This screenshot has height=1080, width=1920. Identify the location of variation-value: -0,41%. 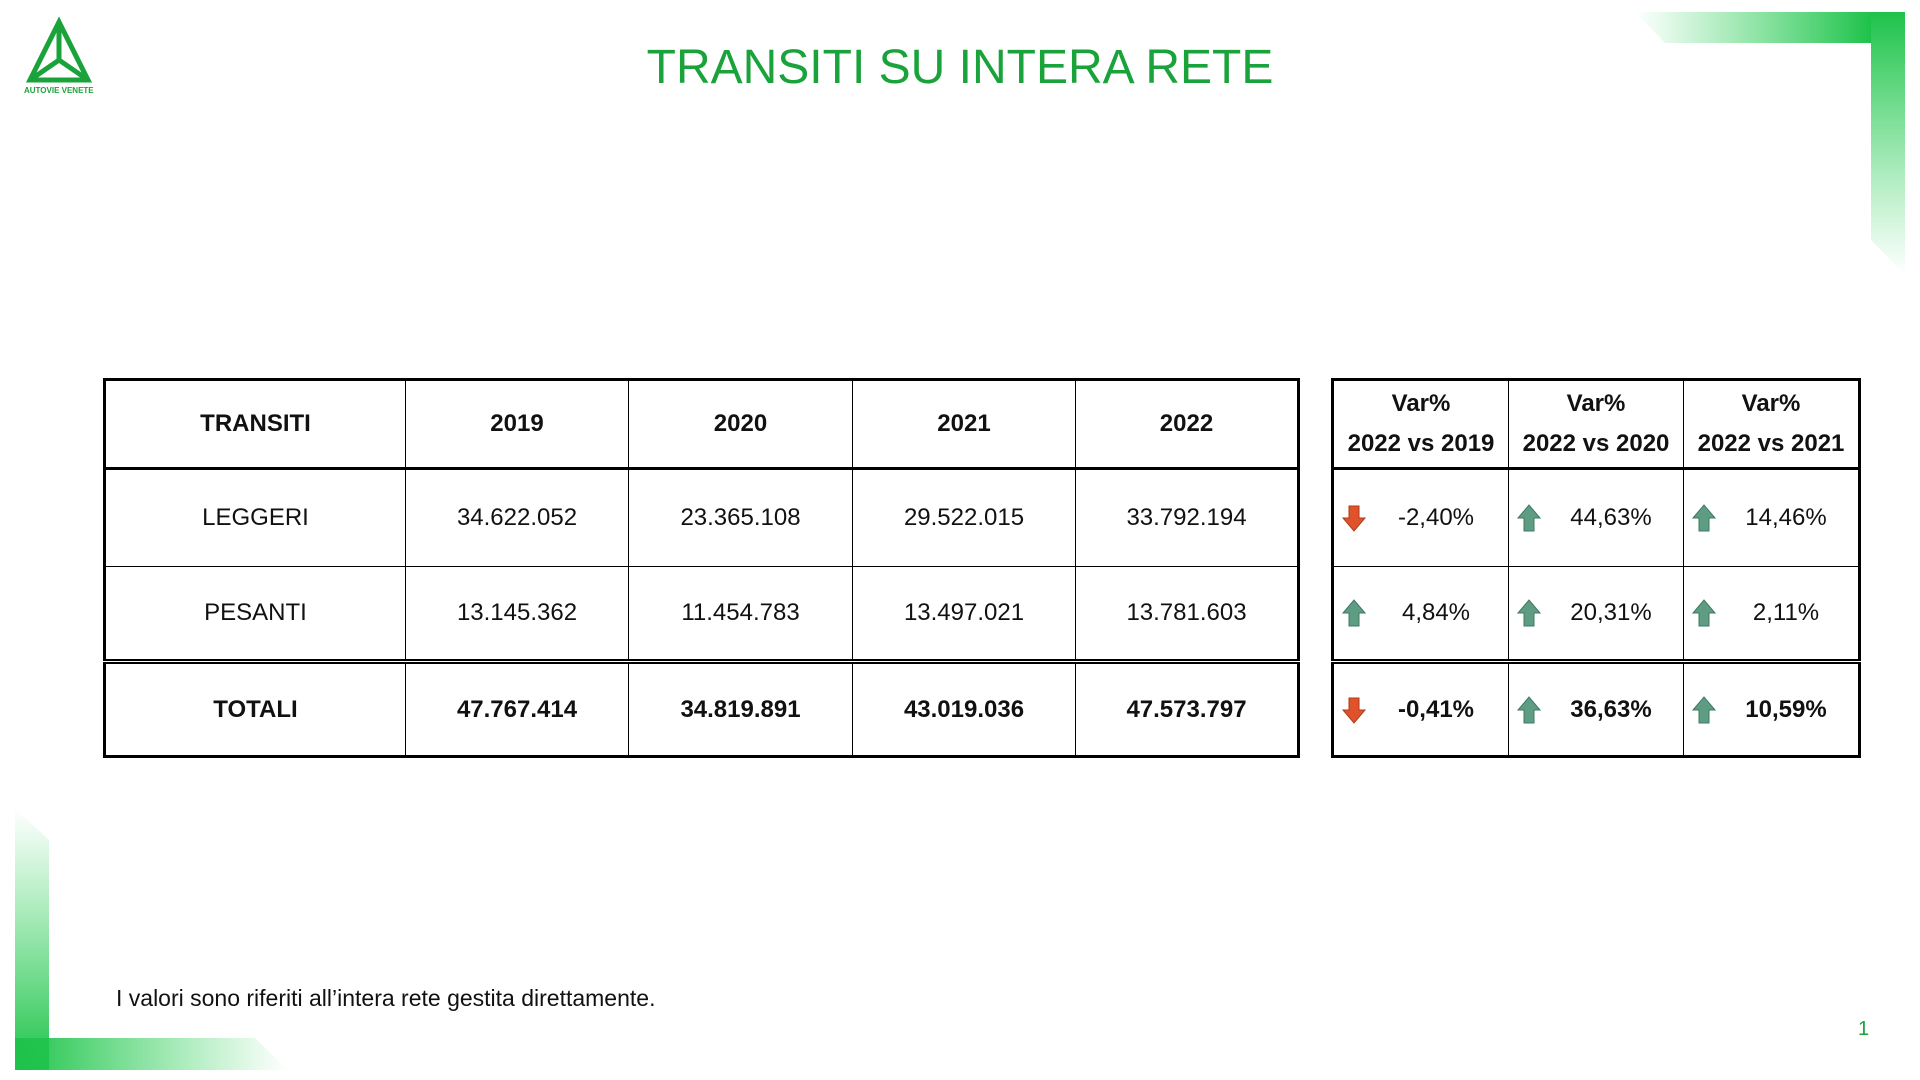
(1436, 709).